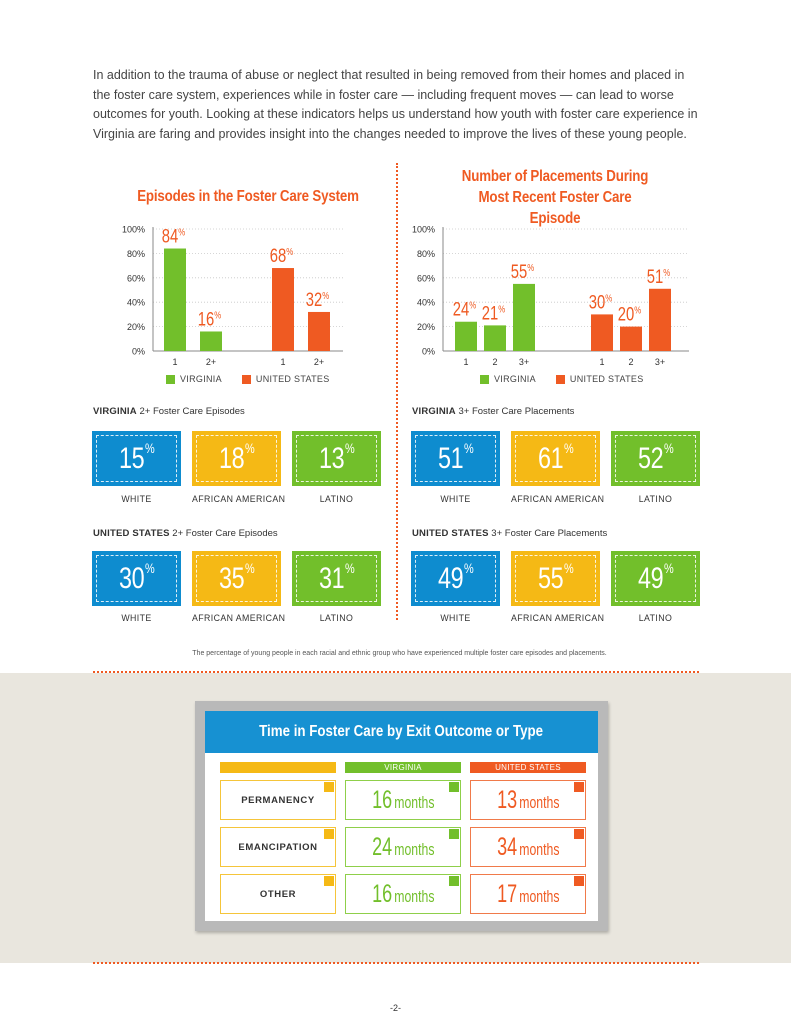 The image size is (791, 1024). Describe the element at coordinates (223, 533) in the screenshot. I see `heading-rest: 2+ Foster Care Episodes` at that location.